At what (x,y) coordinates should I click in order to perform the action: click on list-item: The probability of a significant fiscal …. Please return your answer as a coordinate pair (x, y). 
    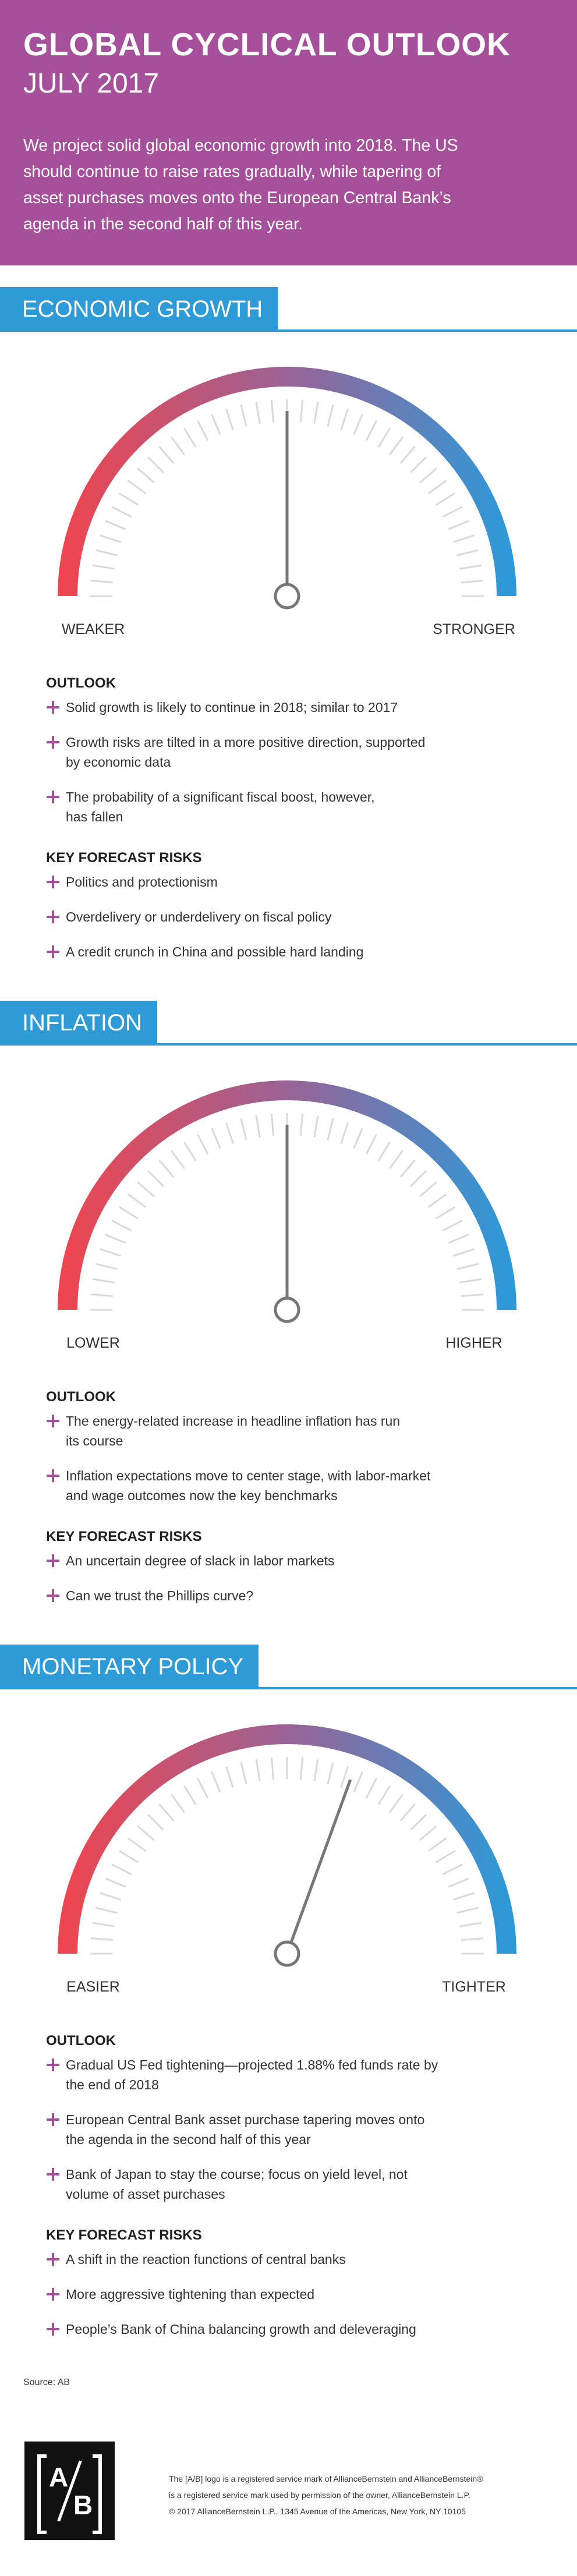
    Looking at the image, I should click on (220, 797).